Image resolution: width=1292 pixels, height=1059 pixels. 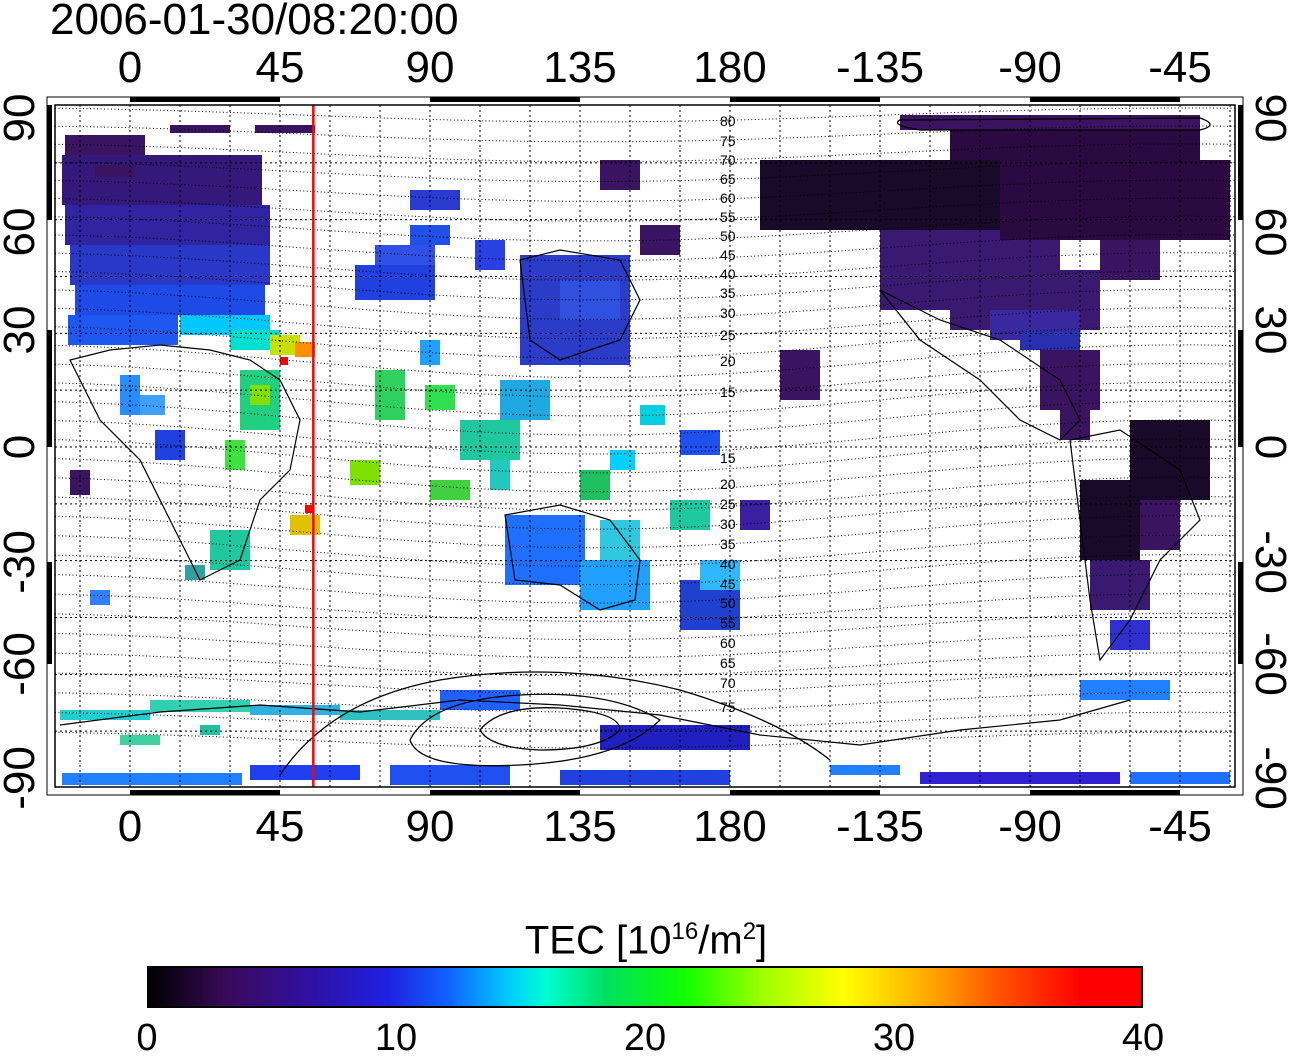 What do you see at coordinates (430, 67) in the screenshot?
I see `lon-tick-top: 90` at bounding box center [430, 67].